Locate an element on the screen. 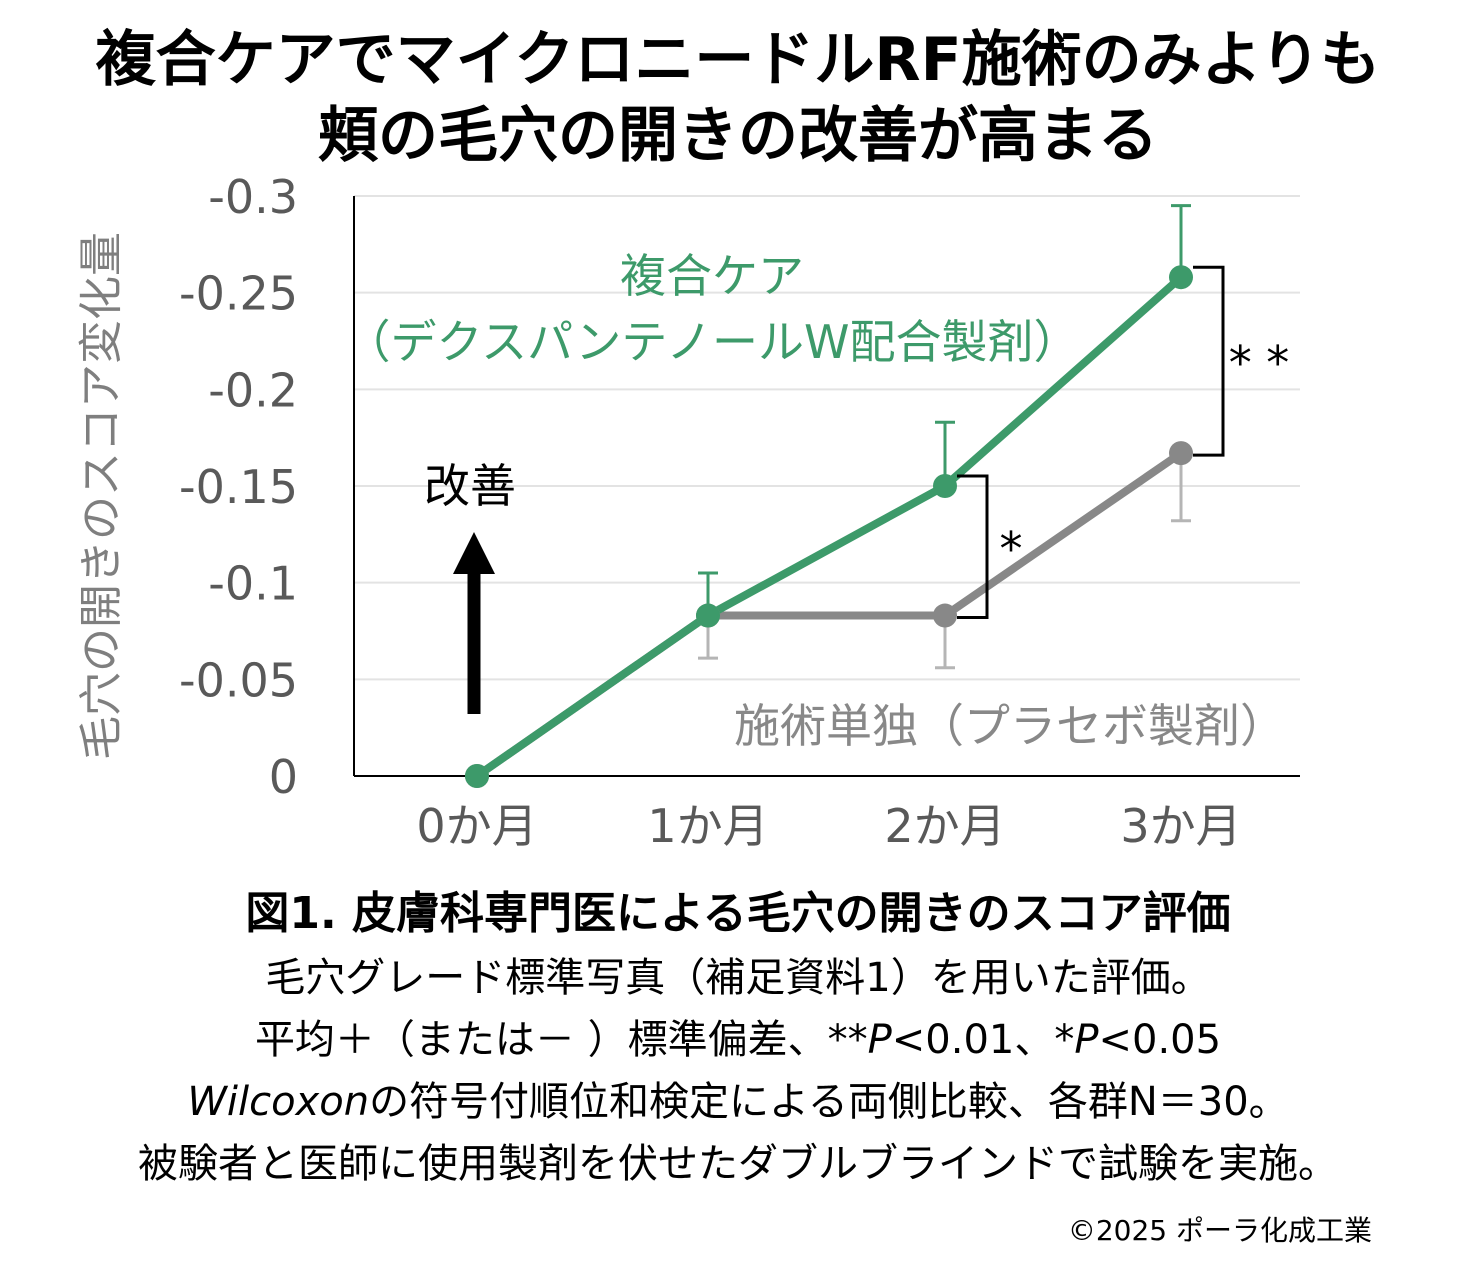 This screenshot has width=1476, height=1265. improvement-arrow is located at coordinates (474, 623).